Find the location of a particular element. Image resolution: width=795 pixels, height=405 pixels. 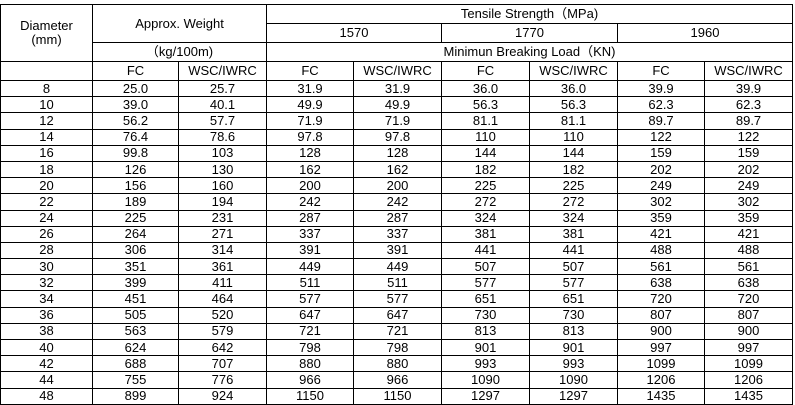

value-cell: 126 is located at coordinates (135, 169).